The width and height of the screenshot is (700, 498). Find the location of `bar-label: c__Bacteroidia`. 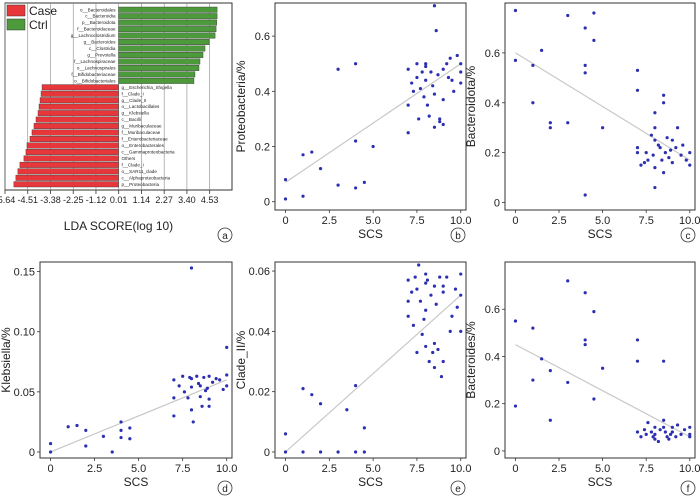

bar-label: c__Bacteroidia is located at coordinates (100, 16).